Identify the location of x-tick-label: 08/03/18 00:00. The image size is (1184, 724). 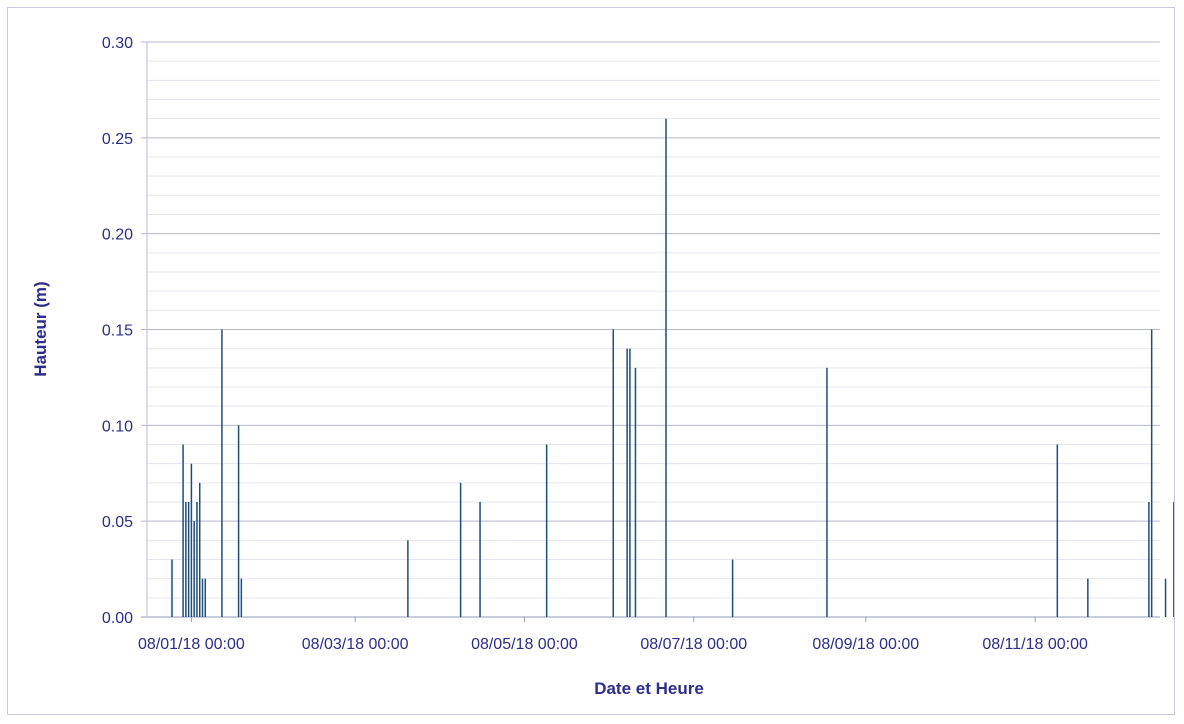
(355, 644).